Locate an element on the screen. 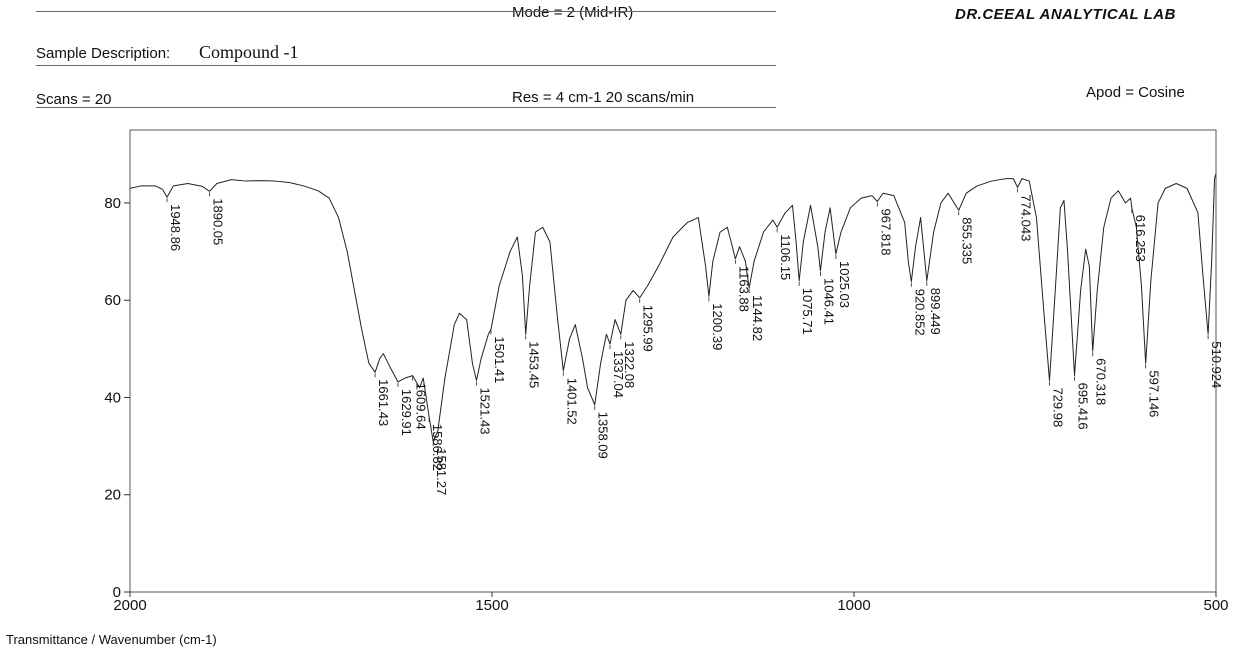  y-tick-label: 80 is located at coordinates (112, 203).